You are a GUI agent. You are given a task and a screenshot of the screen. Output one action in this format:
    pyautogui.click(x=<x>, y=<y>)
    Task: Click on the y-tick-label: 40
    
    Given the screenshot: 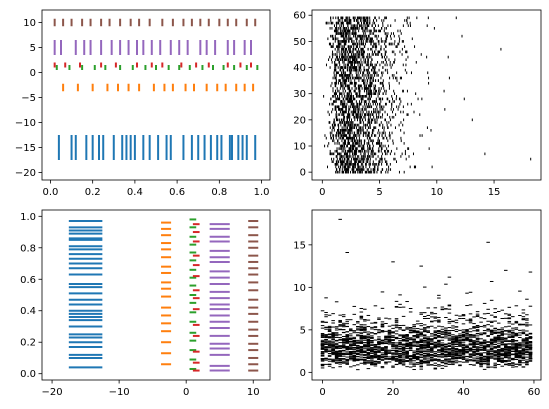 What is the action you would take?
    pyautogui.click(x=299, y=68)
    